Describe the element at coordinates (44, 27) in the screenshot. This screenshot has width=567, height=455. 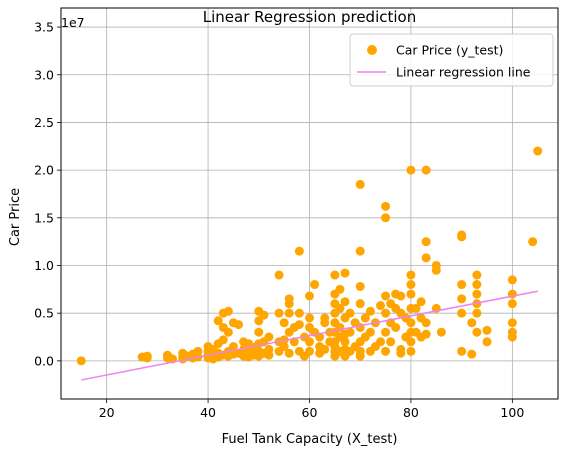
I see `y-tick-label: 3.5` at that location.